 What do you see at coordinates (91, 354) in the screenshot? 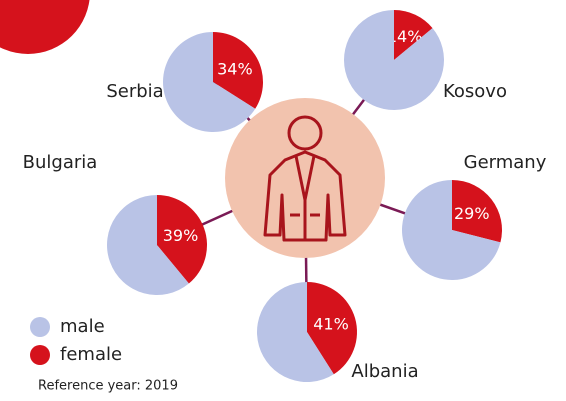
I see `legend-label: female` at bounding box center [91, 354].